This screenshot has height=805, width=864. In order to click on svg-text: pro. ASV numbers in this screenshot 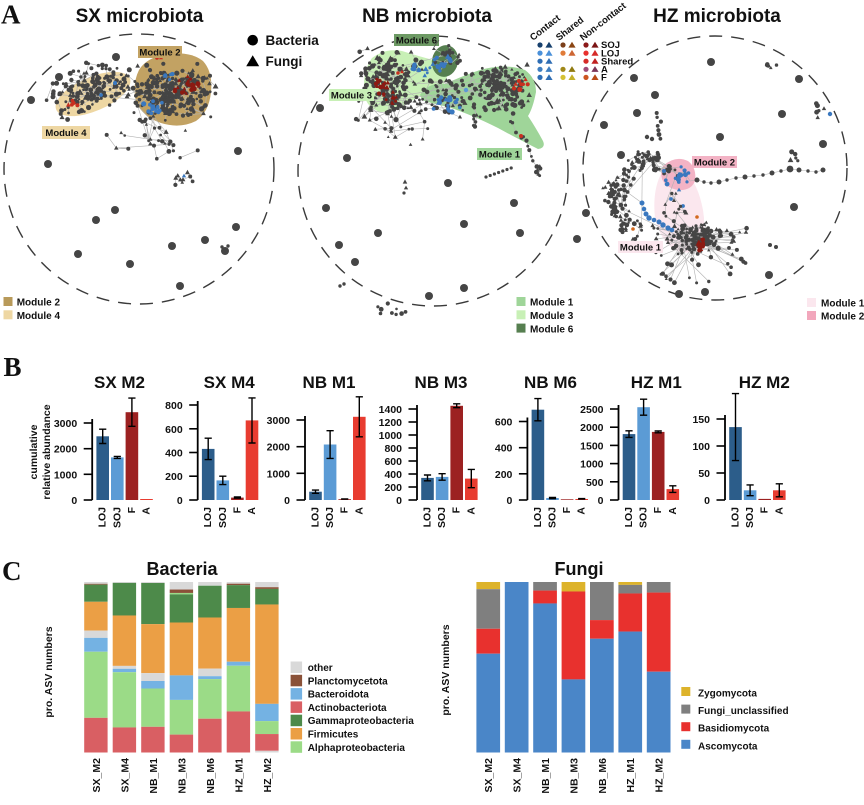, I will do `click(49, 671)`.